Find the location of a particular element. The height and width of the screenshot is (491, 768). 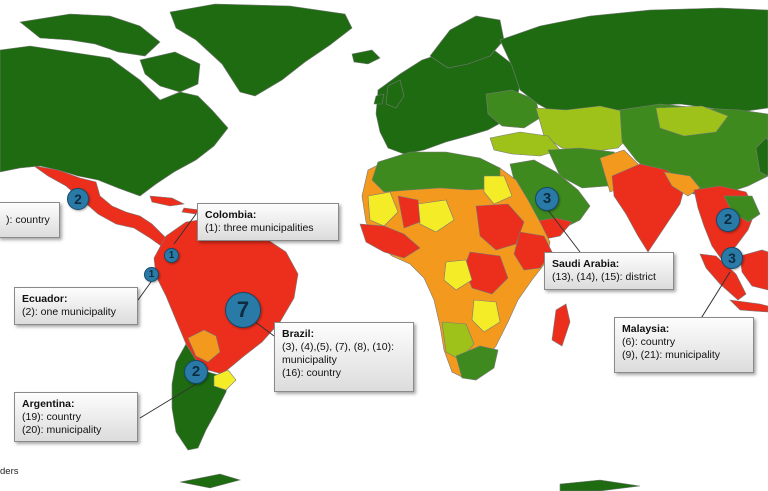

madagascar is located at coordinates (561, 325).